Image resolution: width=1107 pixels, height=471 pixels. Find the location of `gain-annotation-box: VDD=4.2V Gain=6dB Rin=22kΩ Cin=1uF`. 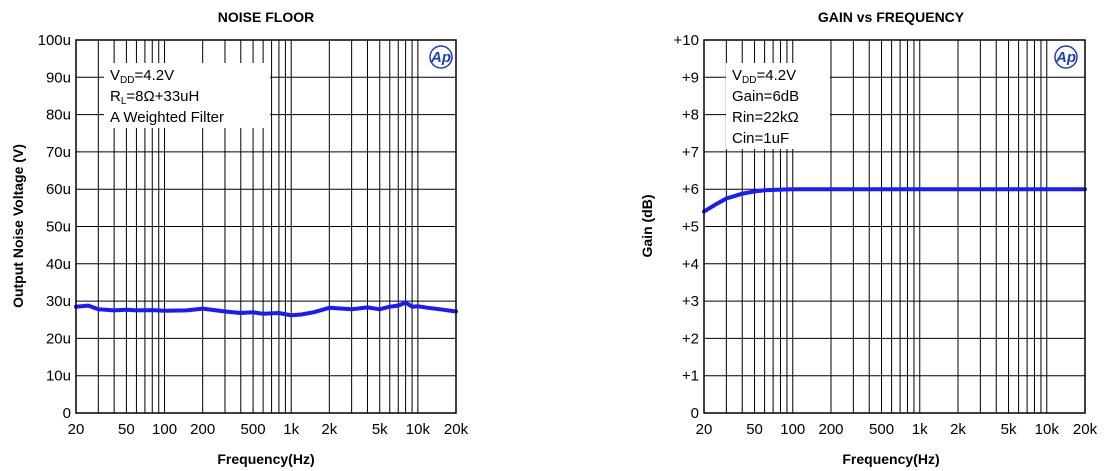

gain-annotation-box: VDD=4.2V Gain=6dB Rin=22kΩ Cin=1uF is located at coordinates (778, 106).